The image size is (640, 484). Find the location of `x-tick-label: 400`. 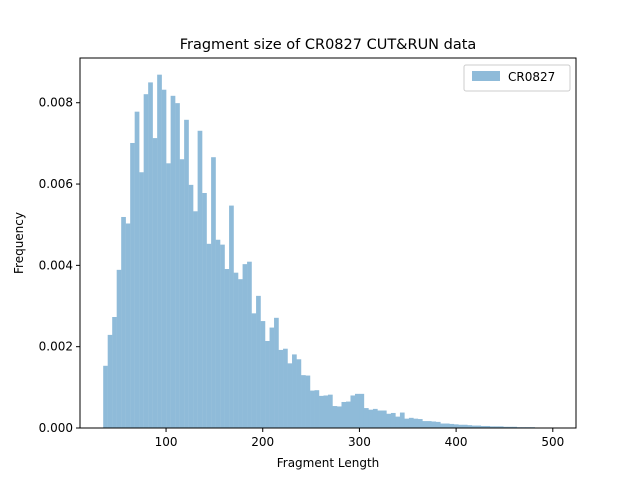

x-tick-label: 400 is located at coordinates (456, 442).